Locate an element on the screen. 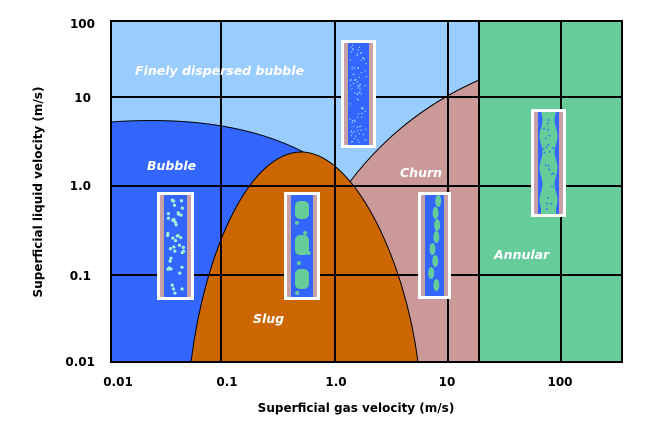 This screenshot has height=423, width=668. x-tick-3: 10 is located at coordinates (447, 382).